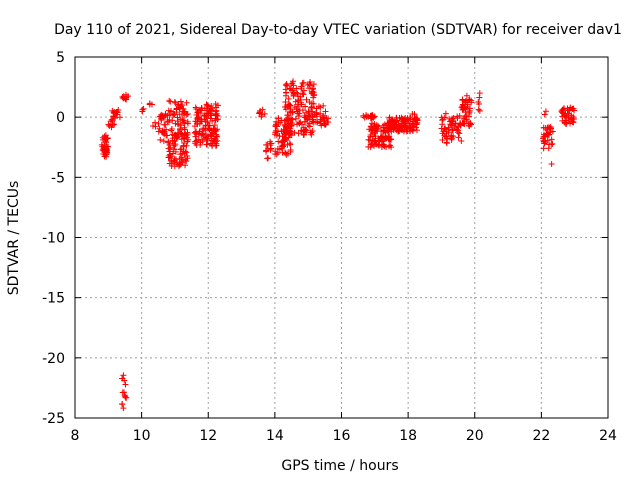 The height and width of the screenshot is (480, 640). What do you see at coordinates (339, 466) in the screenshot?
I see `x-axis-title: GPS time / hours` at bounding box center [339, 466].